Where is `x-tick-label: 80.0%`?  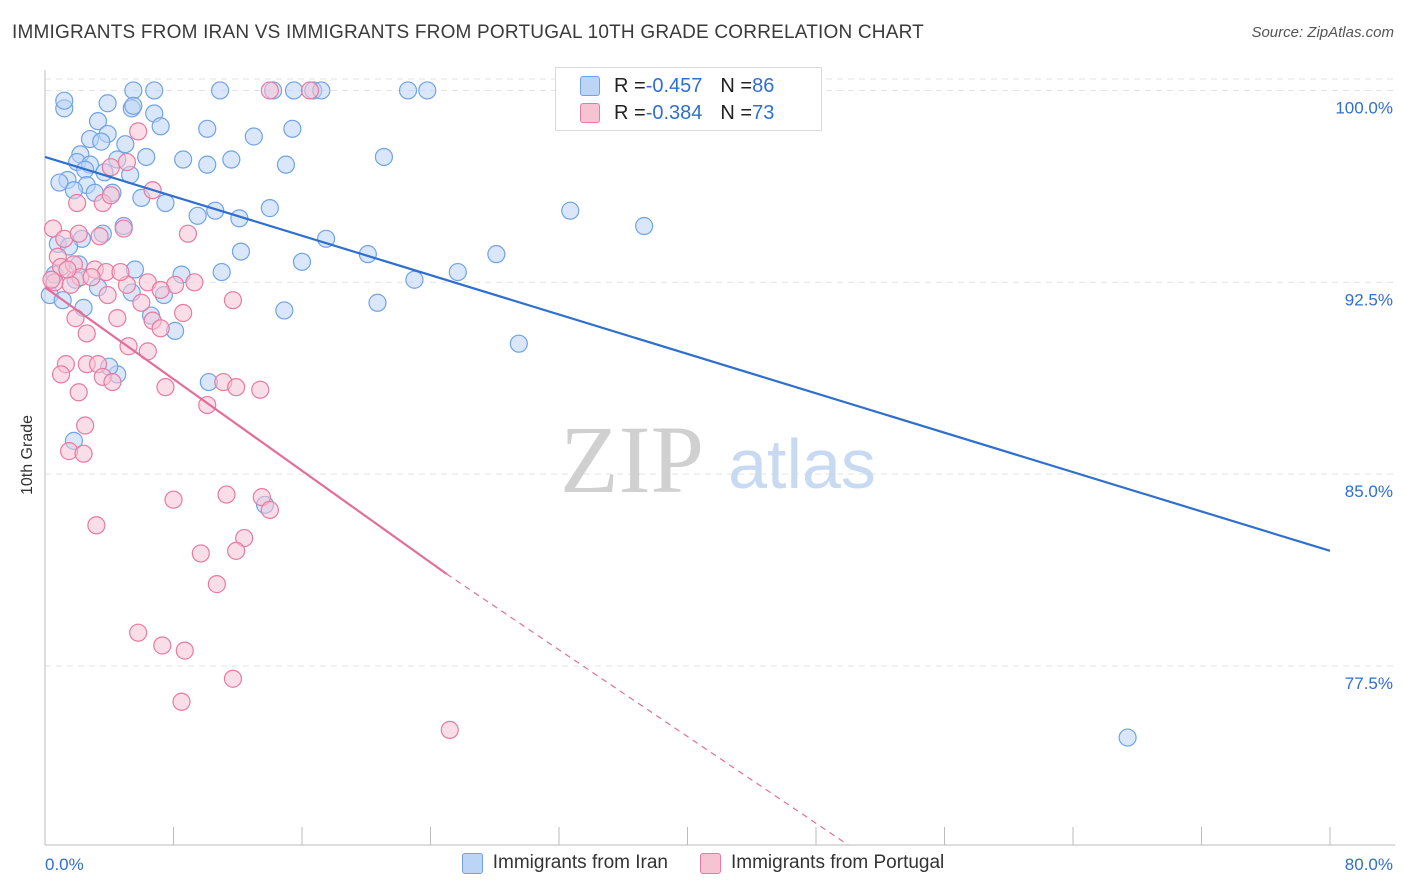
x-tick-label: 80.0% is located at coordinates (1369, 864).